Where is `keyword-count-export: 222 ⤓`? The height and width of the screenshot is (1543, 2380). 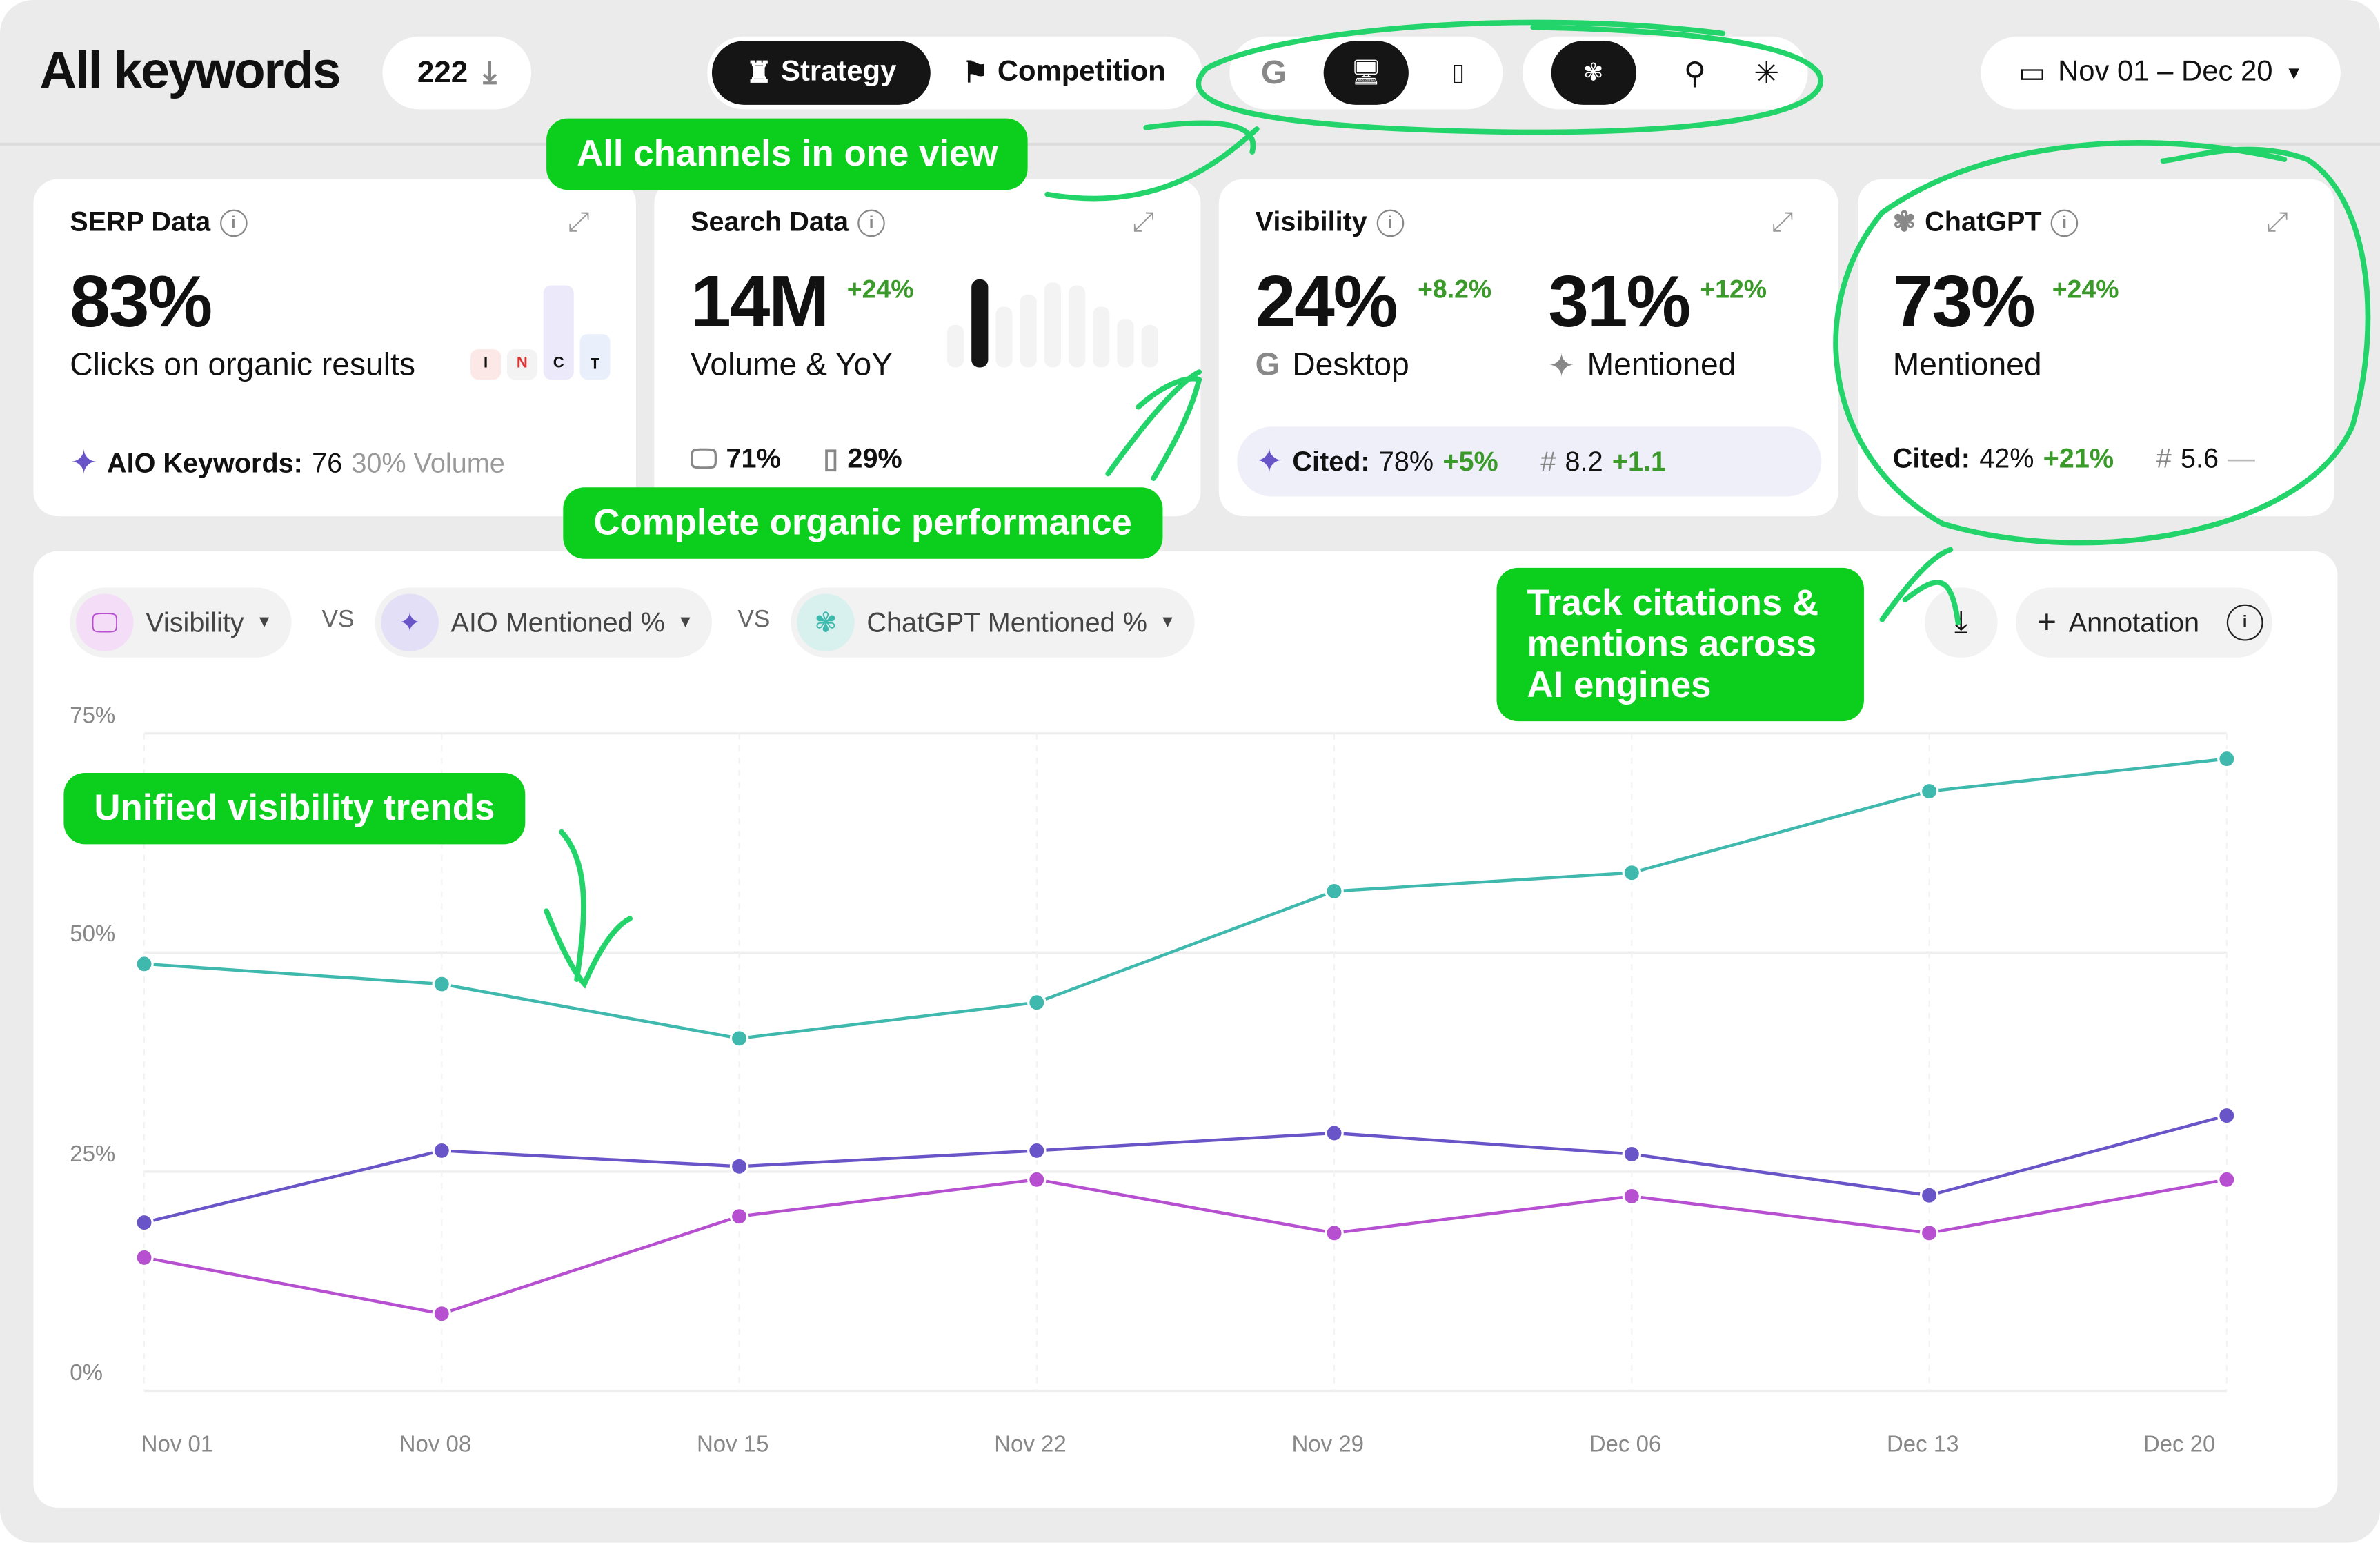
keyword-count-export: 222 ⤓ is located at coordinates (457, 73).